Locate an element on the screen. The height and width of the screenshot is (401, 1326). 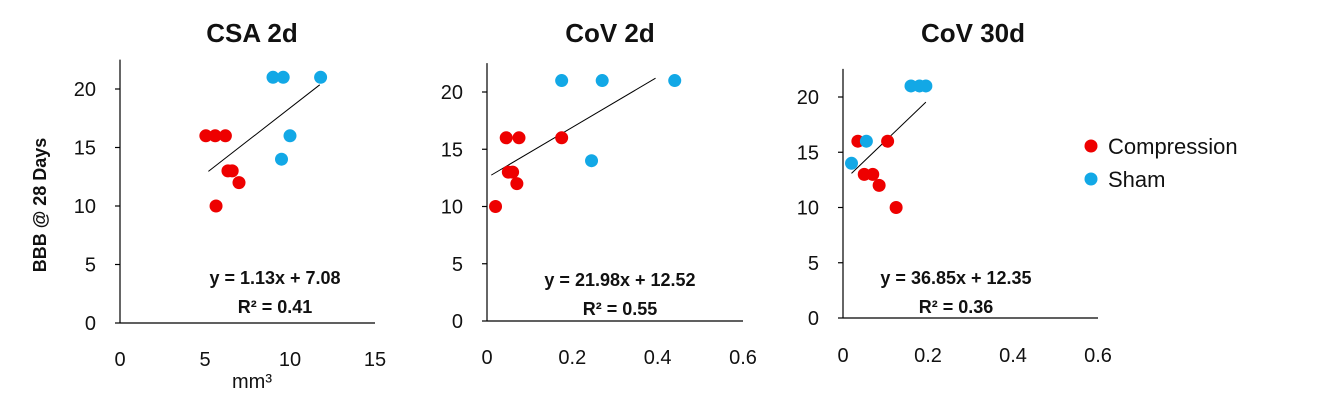
chart-title-csa-2d: CSA 2d is located at coordinates (252, 33).